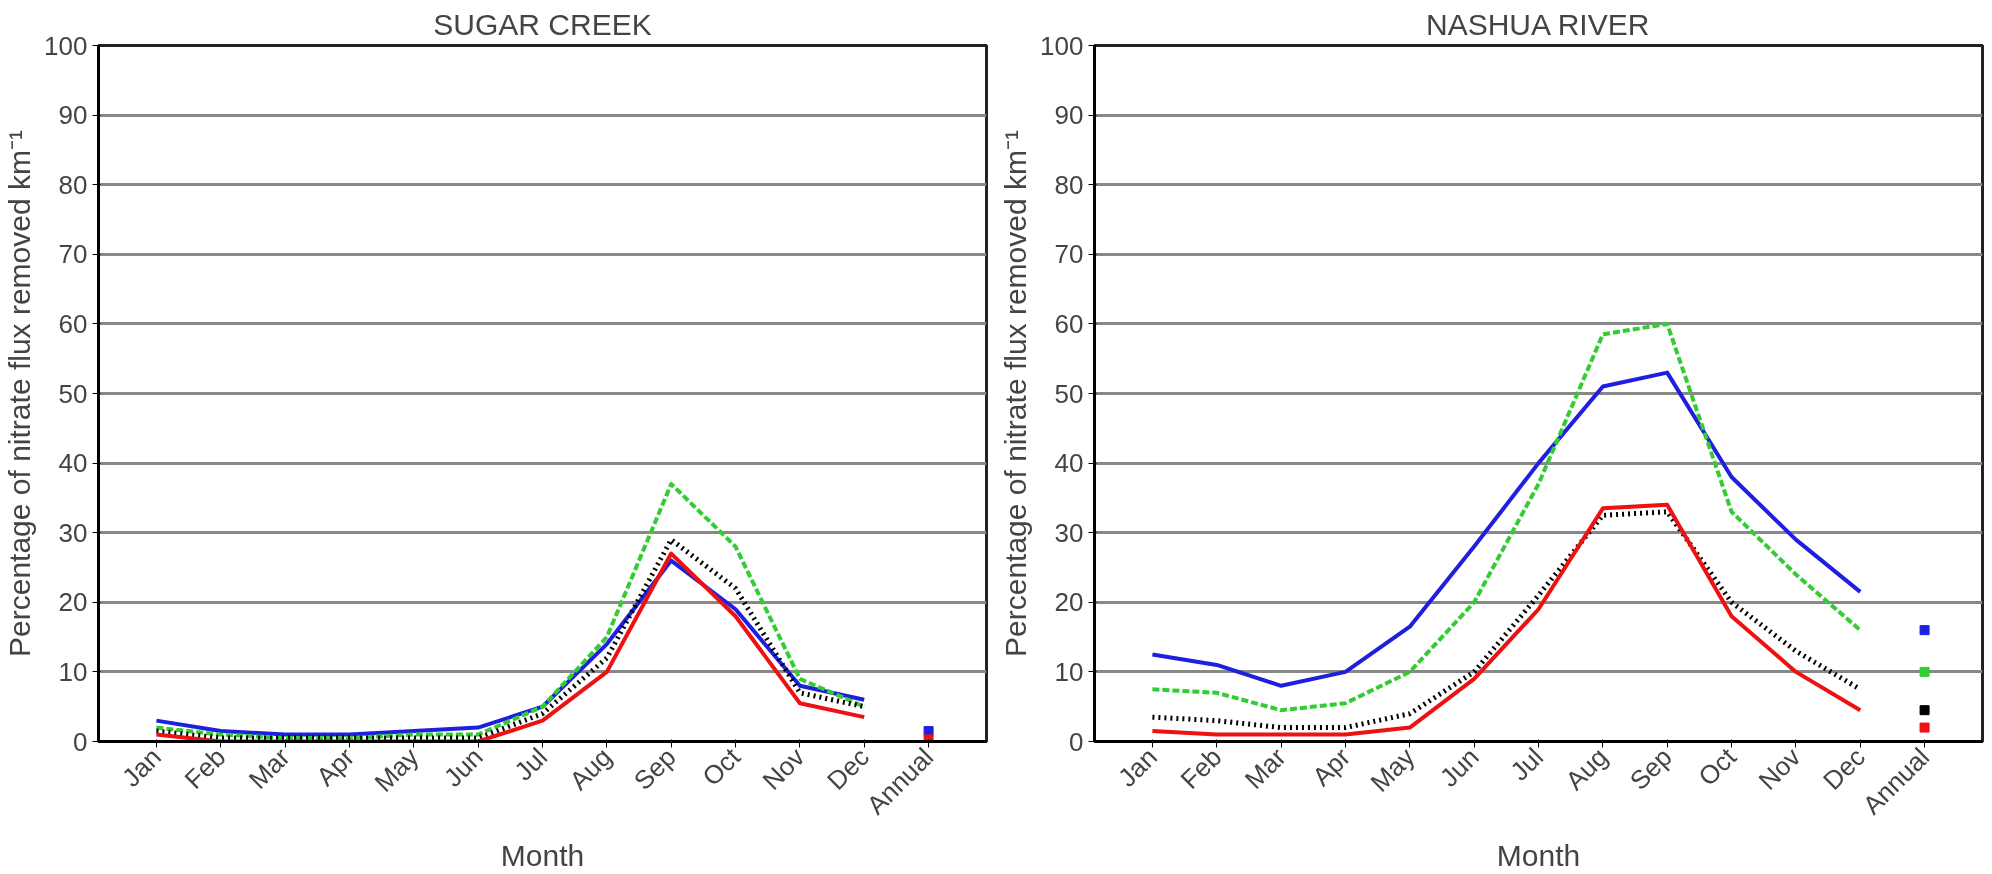  I want to click on chart-title: NASHUA RIVER, so click(1537, 24).